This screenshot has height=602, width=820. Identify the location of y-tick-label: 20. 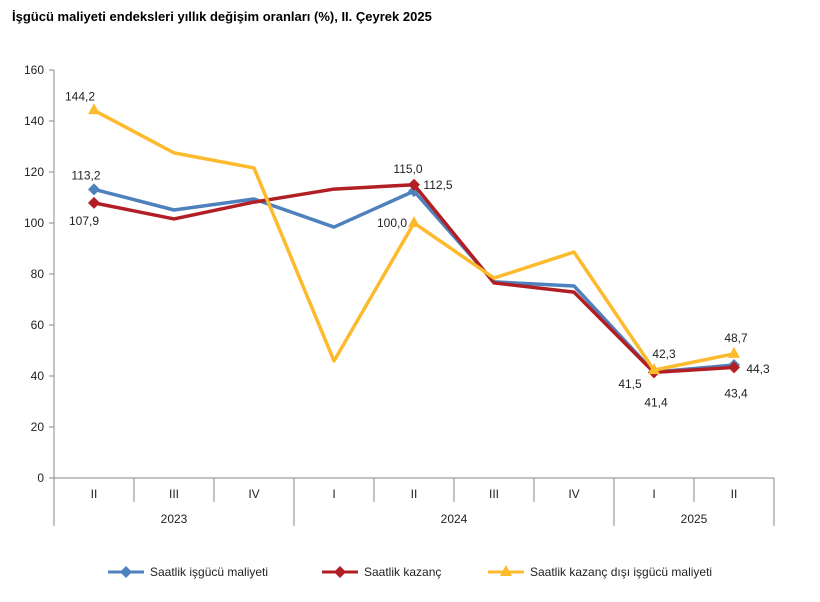
(38, 427).